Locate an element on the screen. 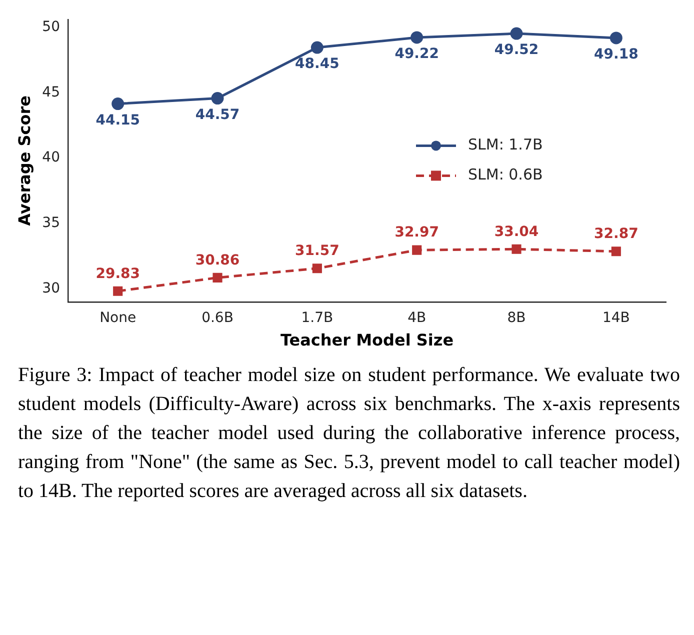 The image size is (694, 635). x-tick-label: 4B is located at coordinates (417, 318).